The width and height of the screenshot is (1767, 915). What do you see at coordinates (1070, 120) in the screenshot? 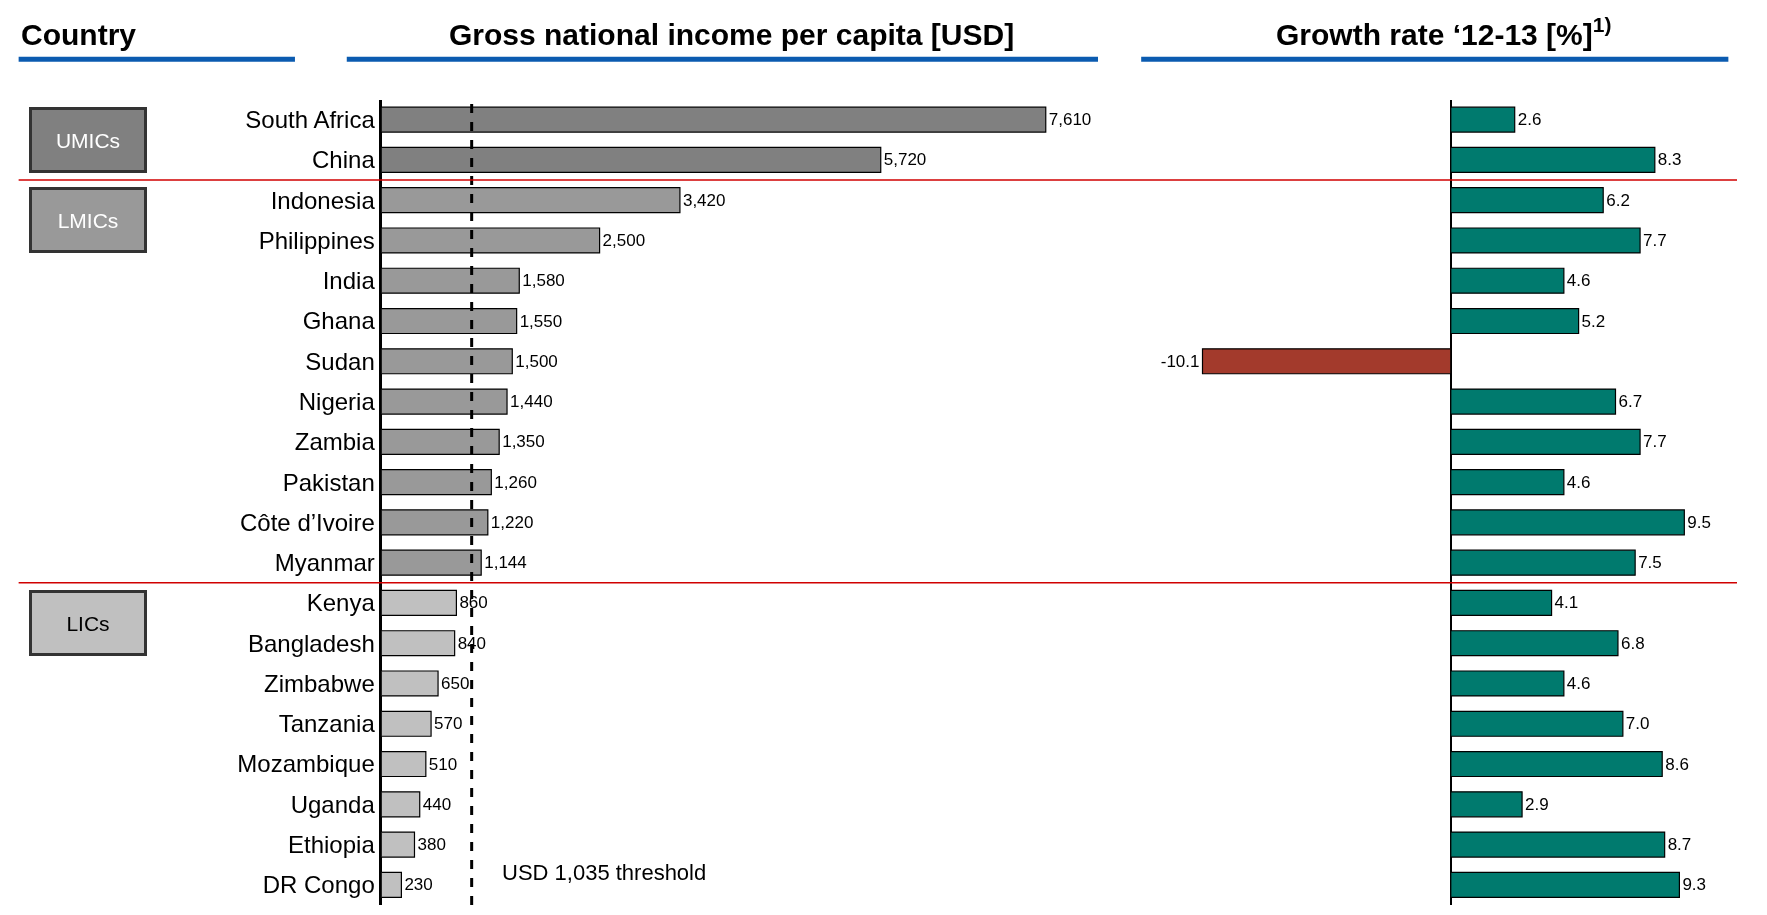
I see `data-label: 7,610` at bounding box center [1070, 120].